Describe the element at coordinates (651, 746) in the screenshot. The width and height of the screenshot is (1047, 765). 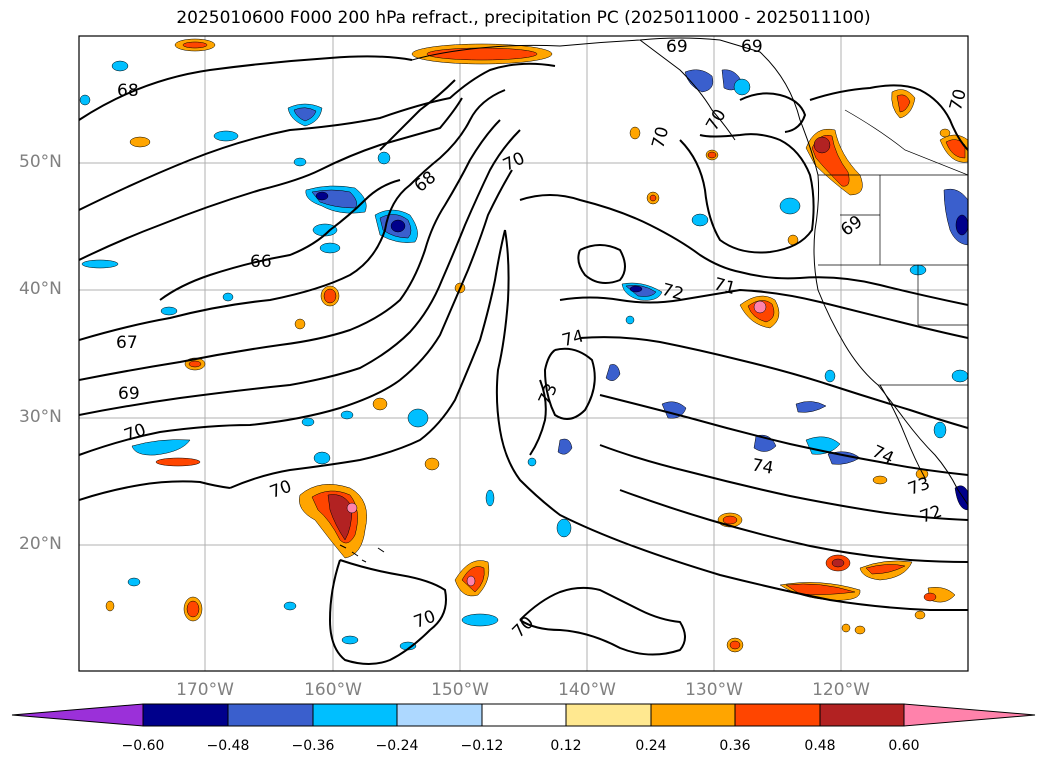
I see `colorbar-tick-label: 0.24` at that location.